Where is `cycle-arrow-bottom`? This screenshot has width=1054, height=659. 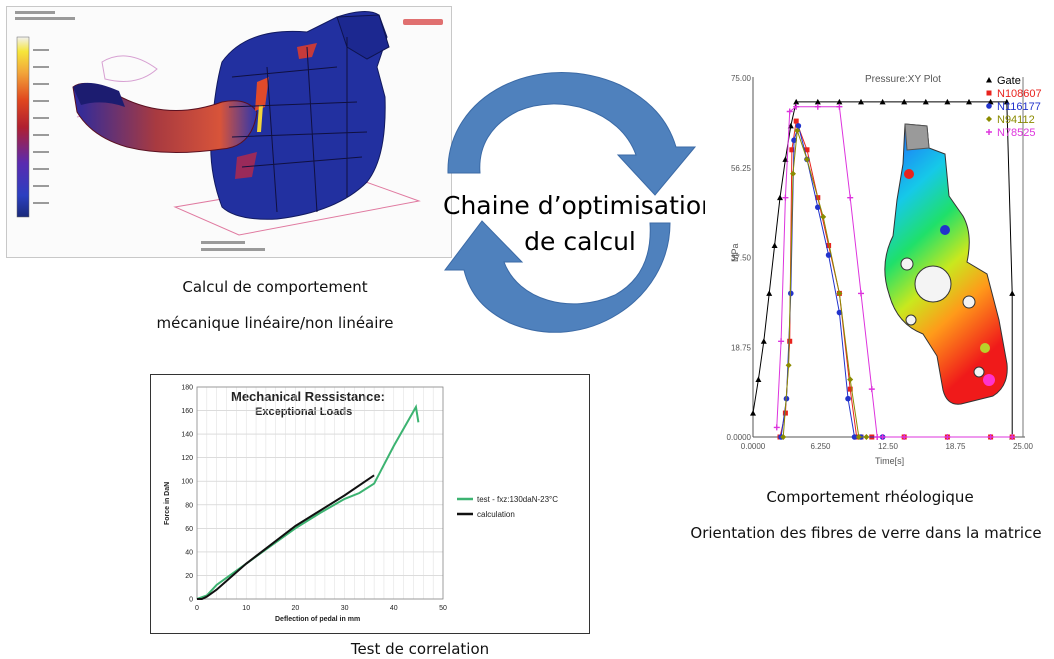
cycle-arrow-bottom is located at coordinates (557, 276).